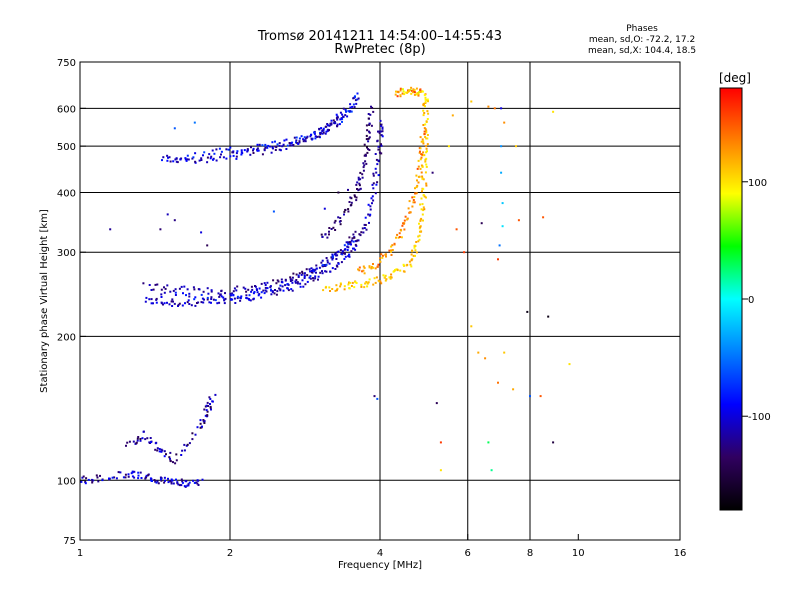  What do you see at coordinates (381, 546) in the screenshot?
I see `x-axis-ticks: 1 2 4 6 8 10 16` at bounding box center [381, 546].